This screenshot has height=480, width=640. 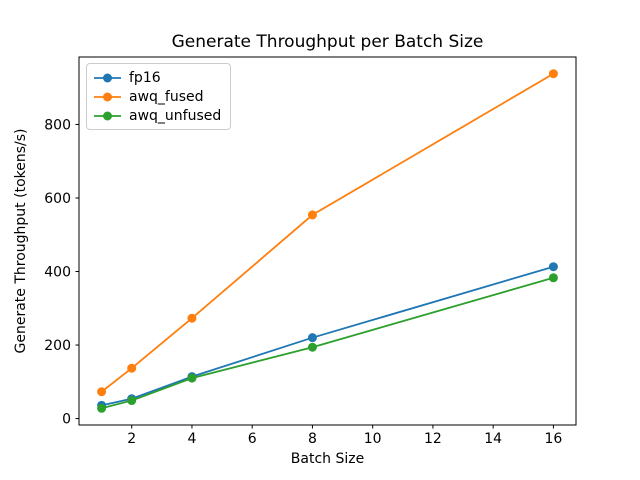 What do you see at coordinates (191, 439) in the screenshot?
I see `x-tick-label: 4` at bounding box center [191, 439].